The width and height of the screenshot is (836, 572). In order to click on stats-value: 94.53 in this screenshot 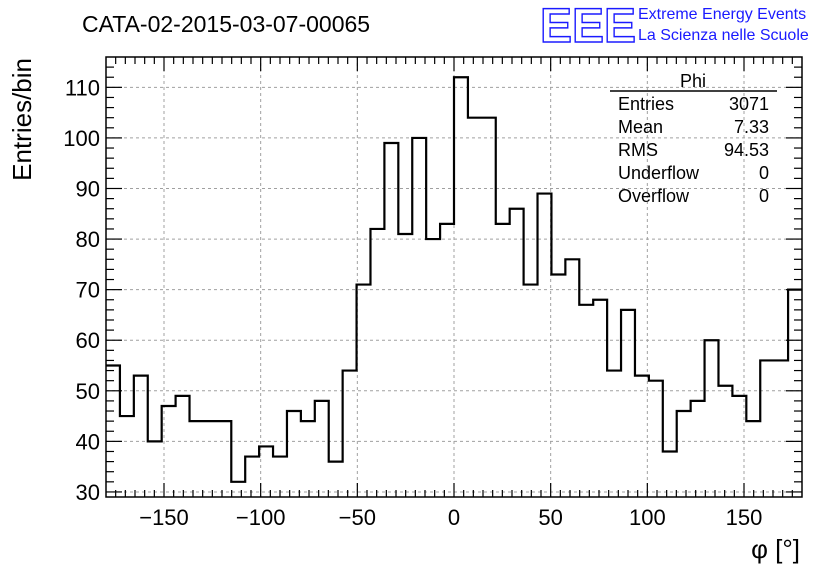, I will do `click(746, 150)`.